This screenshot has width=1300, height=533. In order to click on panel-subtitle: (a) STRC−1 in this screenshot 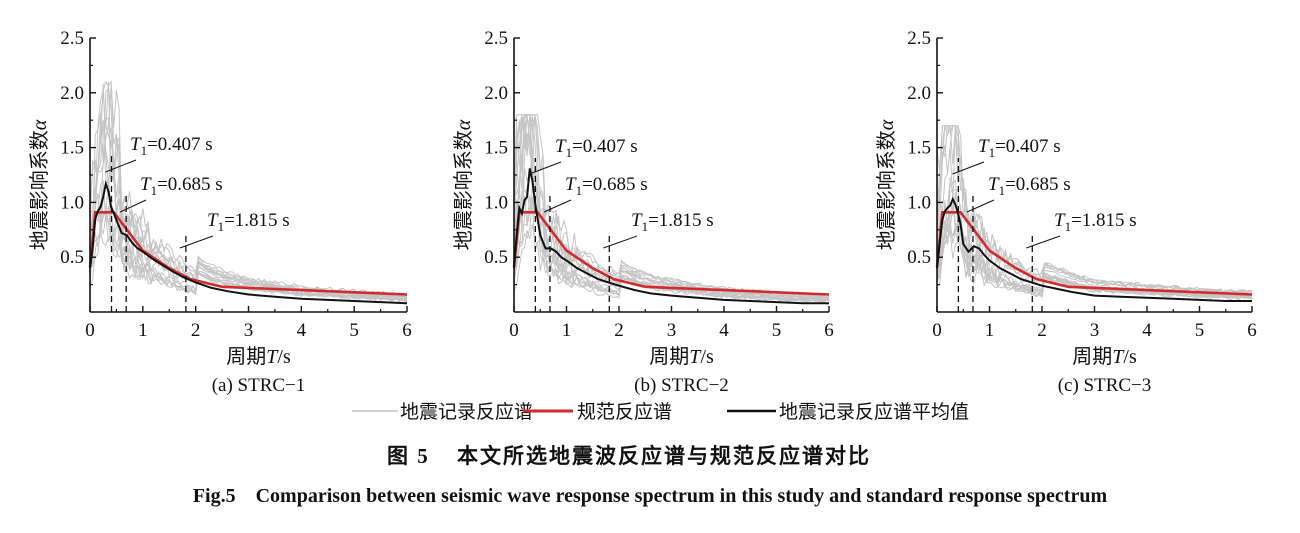, I will do `click(259, 385)`.